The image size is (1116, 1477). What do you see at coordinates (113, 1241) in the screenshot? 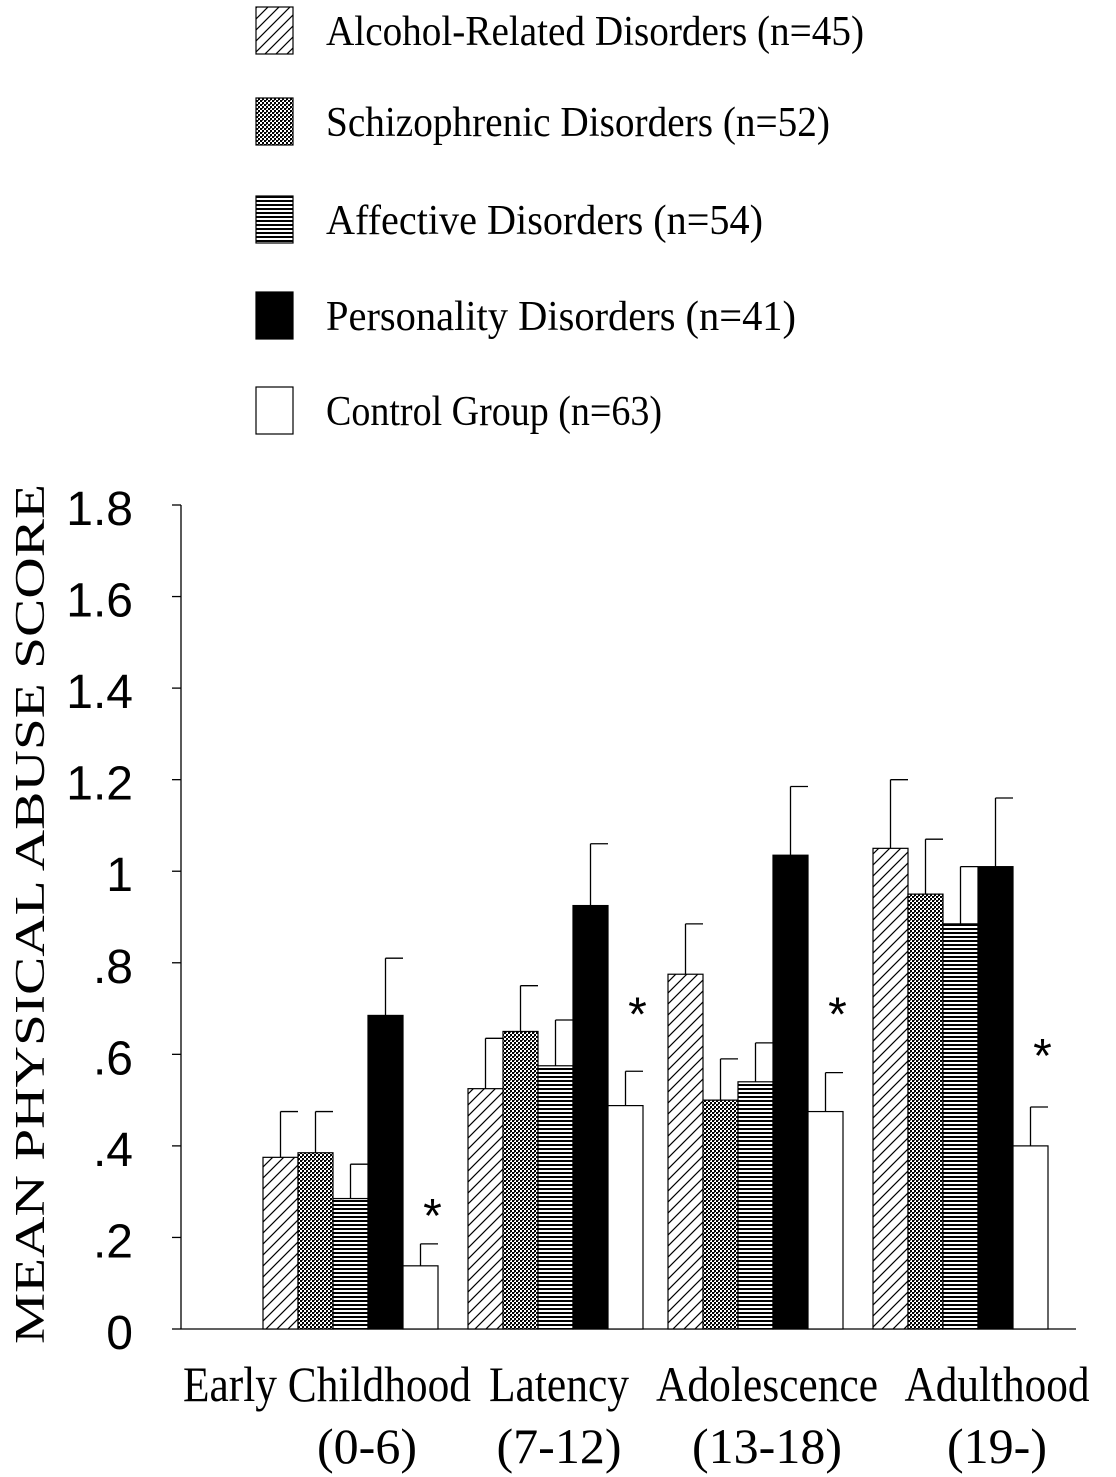
I see `y-tick-label: .2` at bounding box center [113, 1241].